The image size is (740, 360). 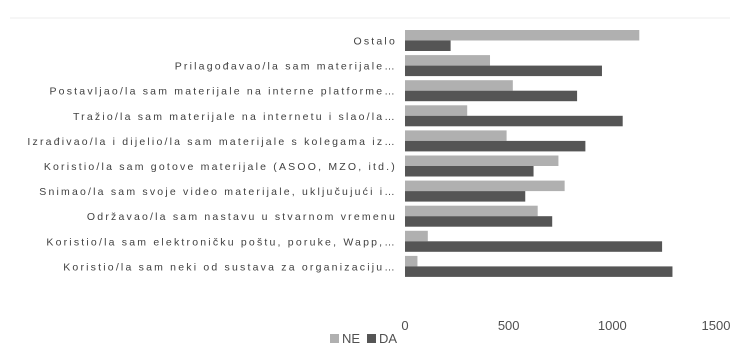 What do you see at coordinates (363, 338) in the screenshot?
I see `legend: NE DA` at bounding box center [363, 338].